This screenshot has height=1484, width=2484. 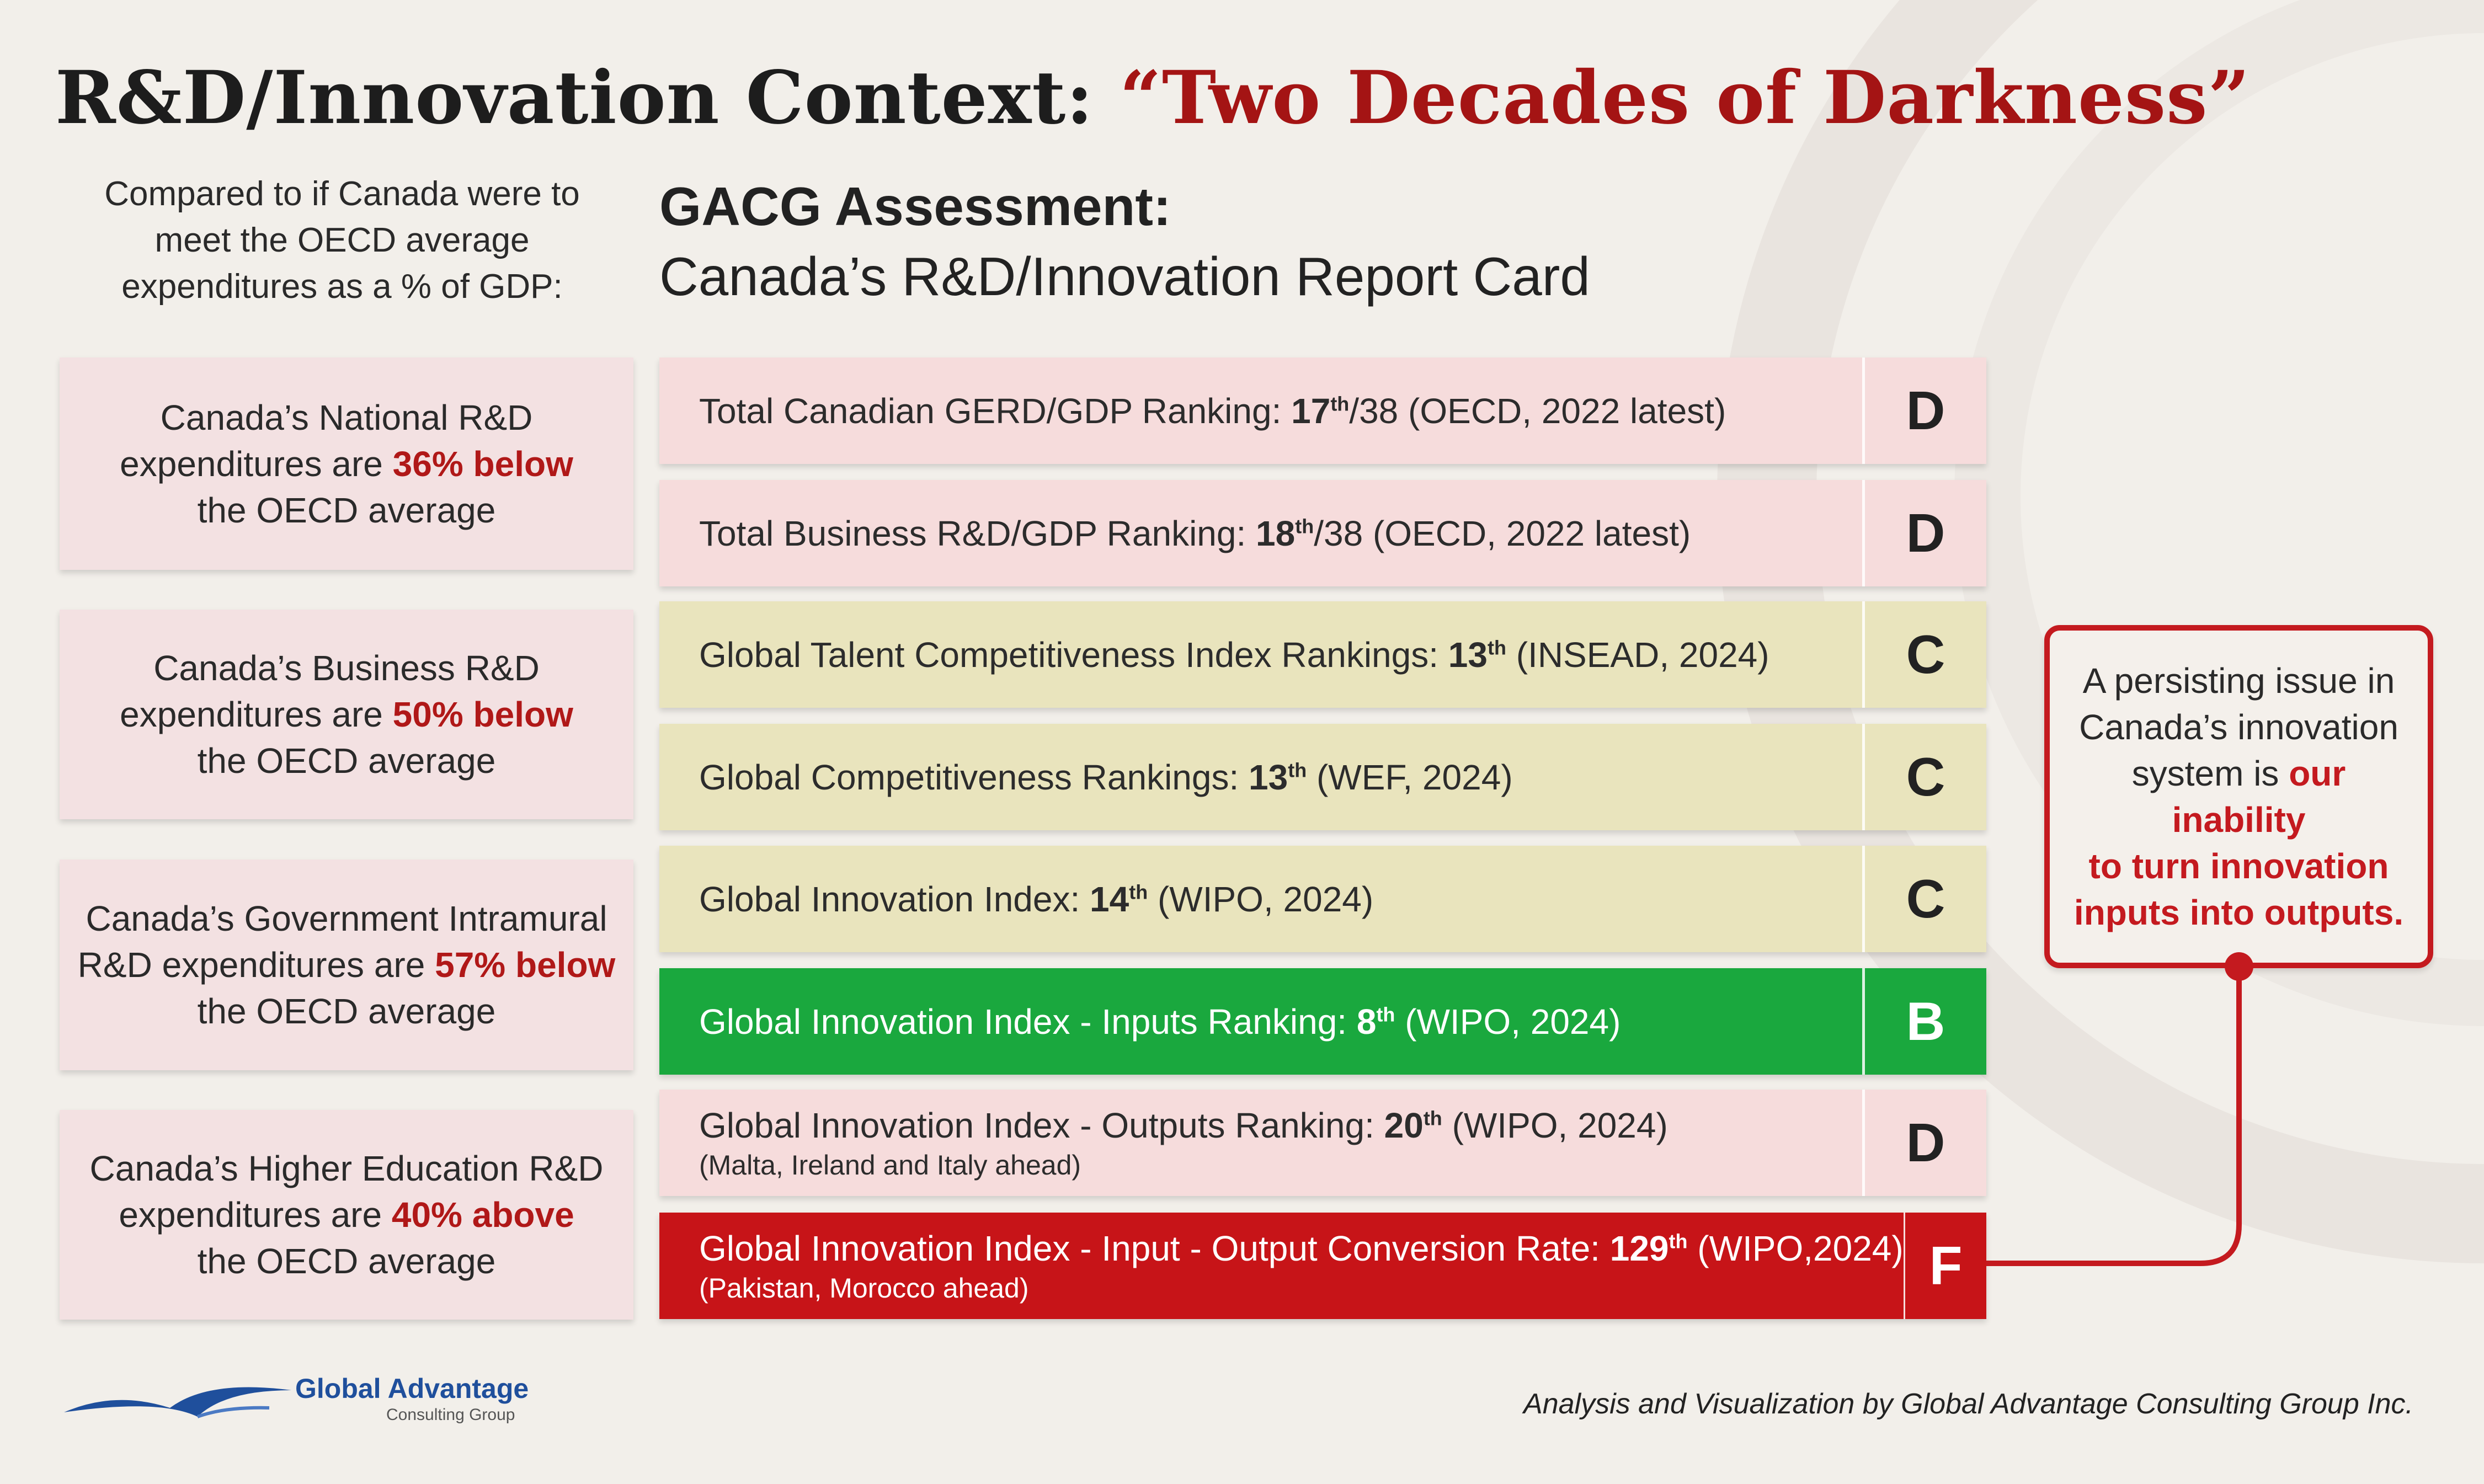 What do you see at coordinates (1925, 1021) in the screenshot?
I see `grade-badge: B` at bounding box center [1925, 1021].